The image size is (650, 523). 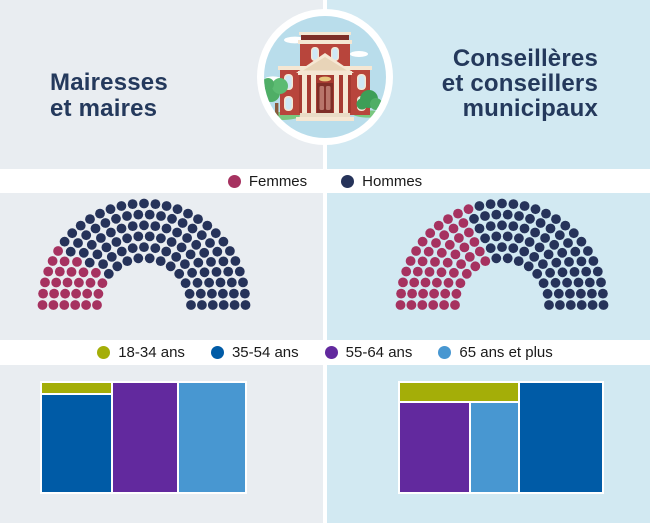 What do you see at coordinates (109, 96) in the screenshot?
I see `left-panel-title: Mairesses et maires` at bounding box center [109, 96].